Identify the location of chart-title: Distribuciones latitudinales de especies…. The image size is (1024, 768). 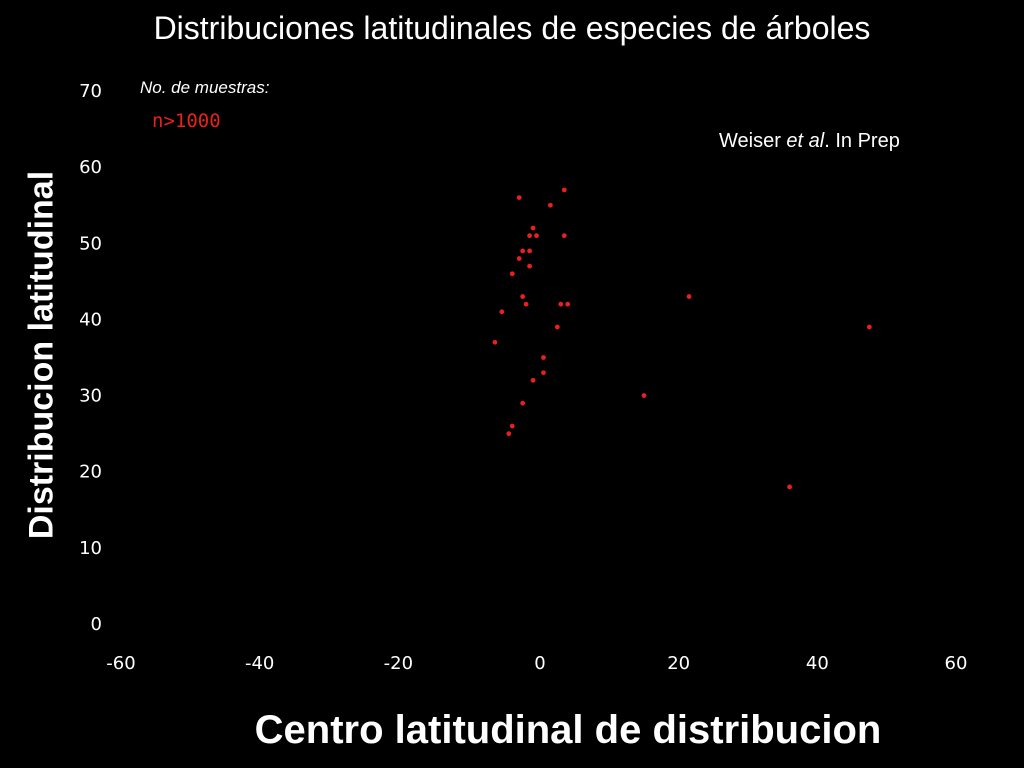
(512, 28).